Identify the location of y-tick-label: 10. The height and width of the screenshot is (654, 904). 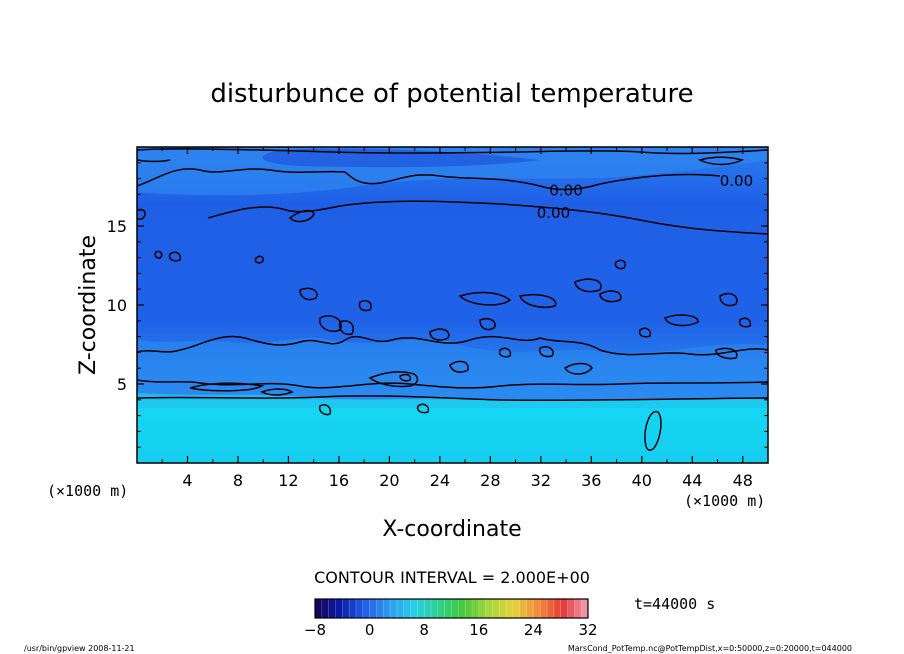
(117, 305).